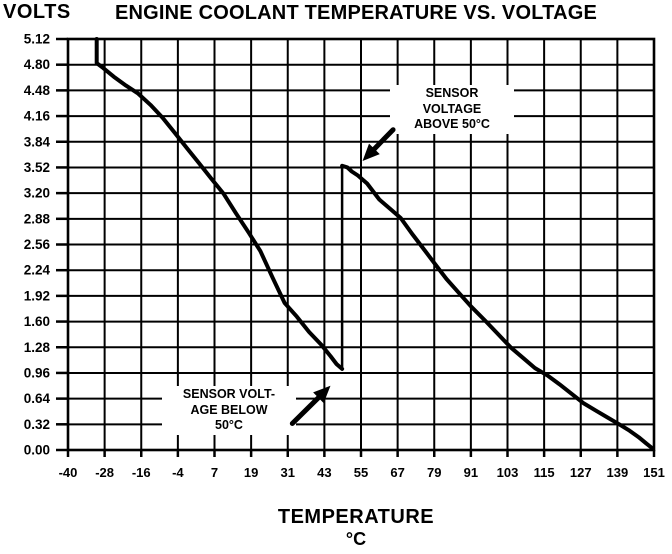 This screenshot has width=672, height=554. I want to click on y-tick-label: 0.00, so click(37, 450).